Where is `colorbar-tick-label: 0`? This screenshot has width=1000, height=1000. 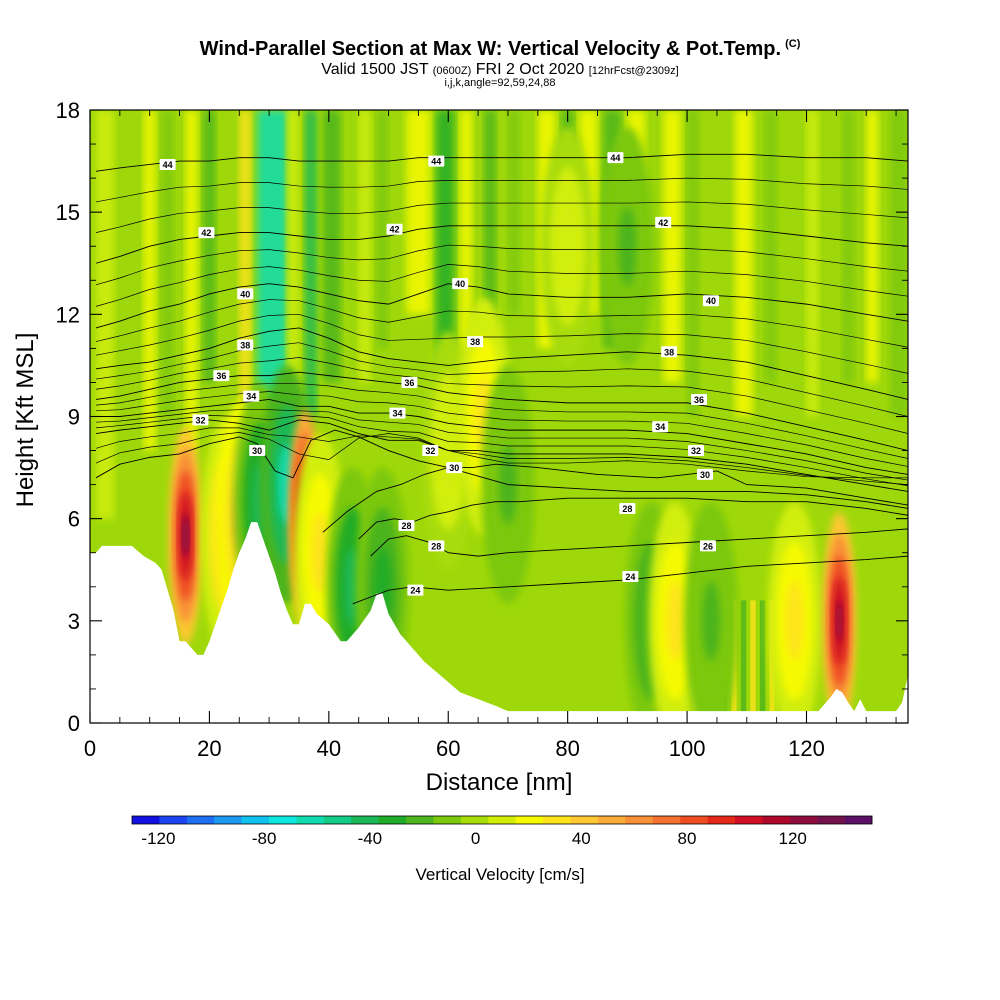
colorbar-tick-label: 0 is located at coordinates (475, 838).